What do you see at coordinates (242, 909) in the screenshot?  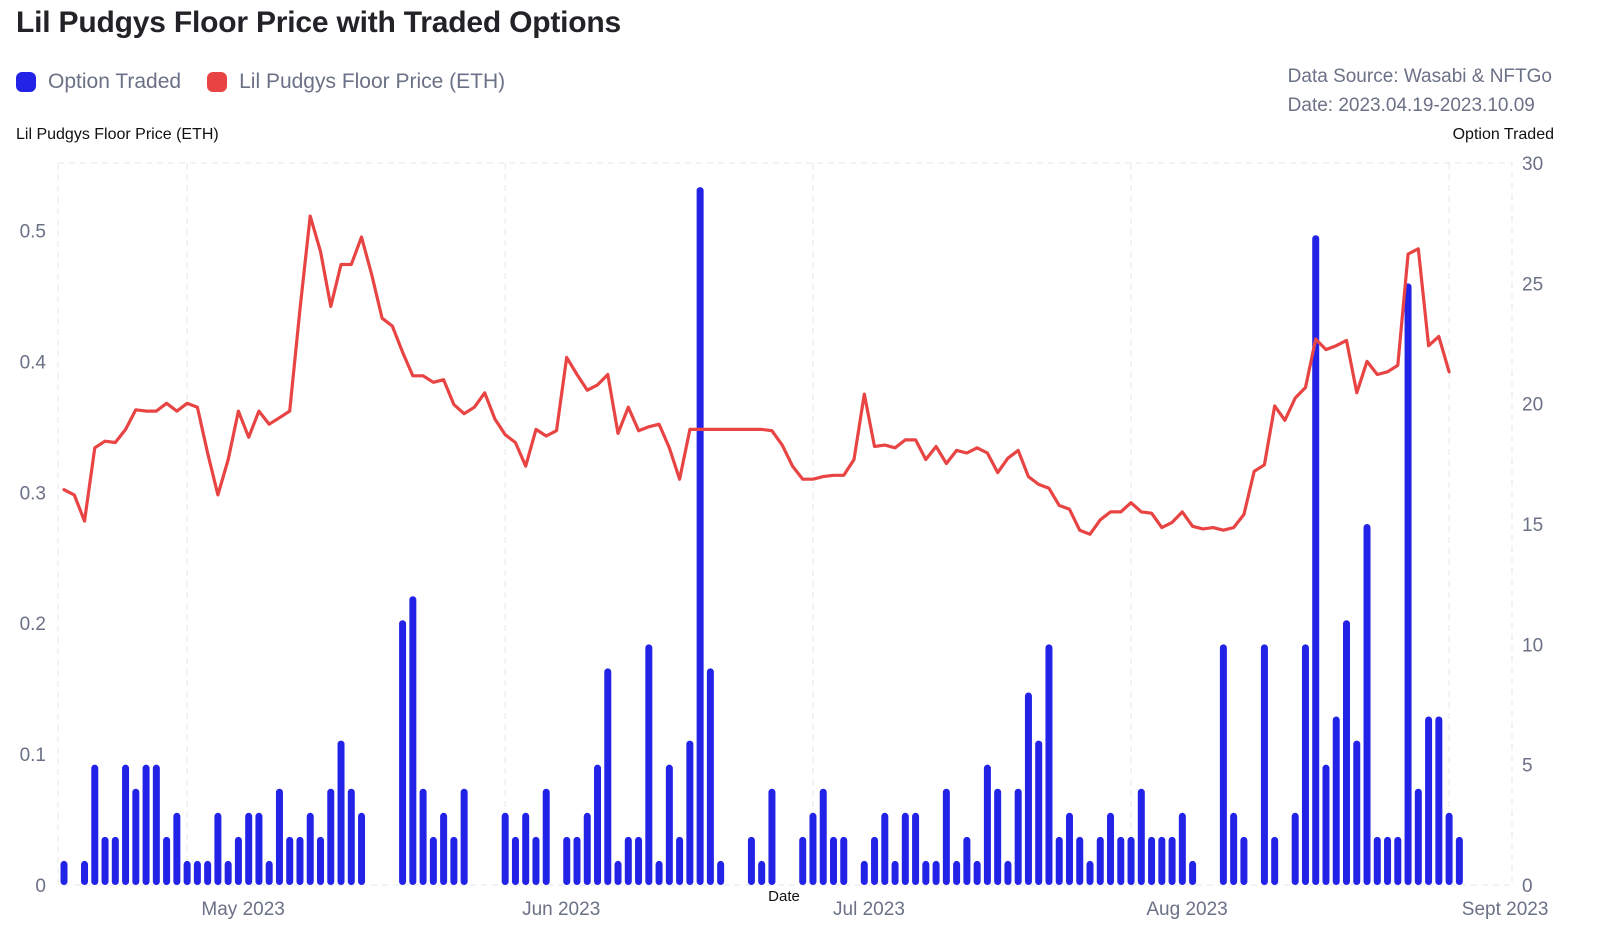 I see `x-tick-label: May 2023` at bounding box center [242, 909].